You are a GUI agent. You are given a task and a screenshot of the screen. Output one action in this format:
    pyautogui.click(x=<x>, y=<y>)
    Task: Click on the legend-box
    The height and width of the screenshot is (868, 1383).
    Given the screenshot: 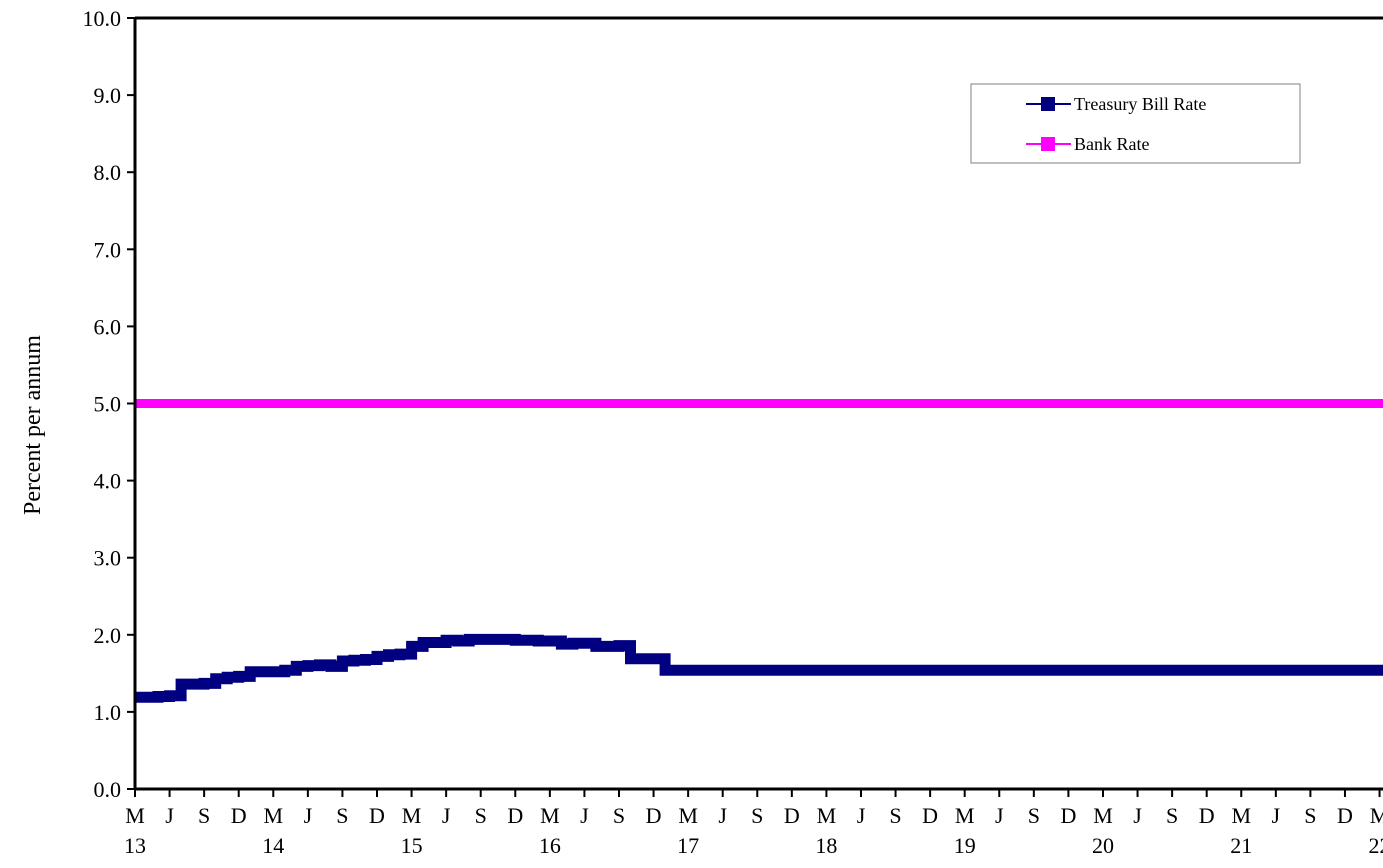 What is the action you would take?
    pyautogui.click(x=1135, y=123)
    